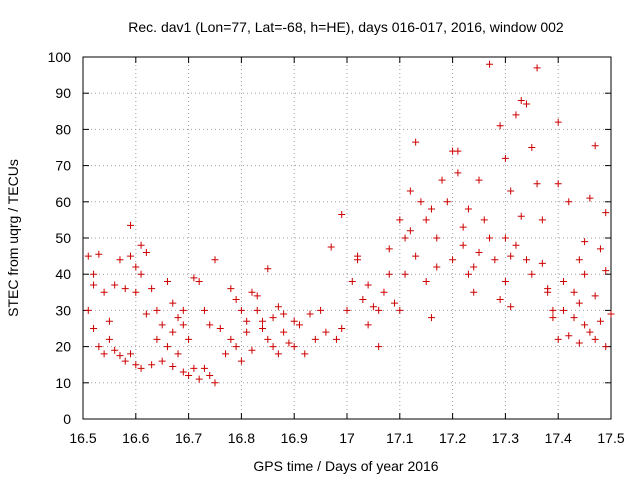 The width and height of the screenshot is (640, 485). Describe the element at coordinates (67, 419) in the screenshot. I see `y-tick-label: 0` at that location.